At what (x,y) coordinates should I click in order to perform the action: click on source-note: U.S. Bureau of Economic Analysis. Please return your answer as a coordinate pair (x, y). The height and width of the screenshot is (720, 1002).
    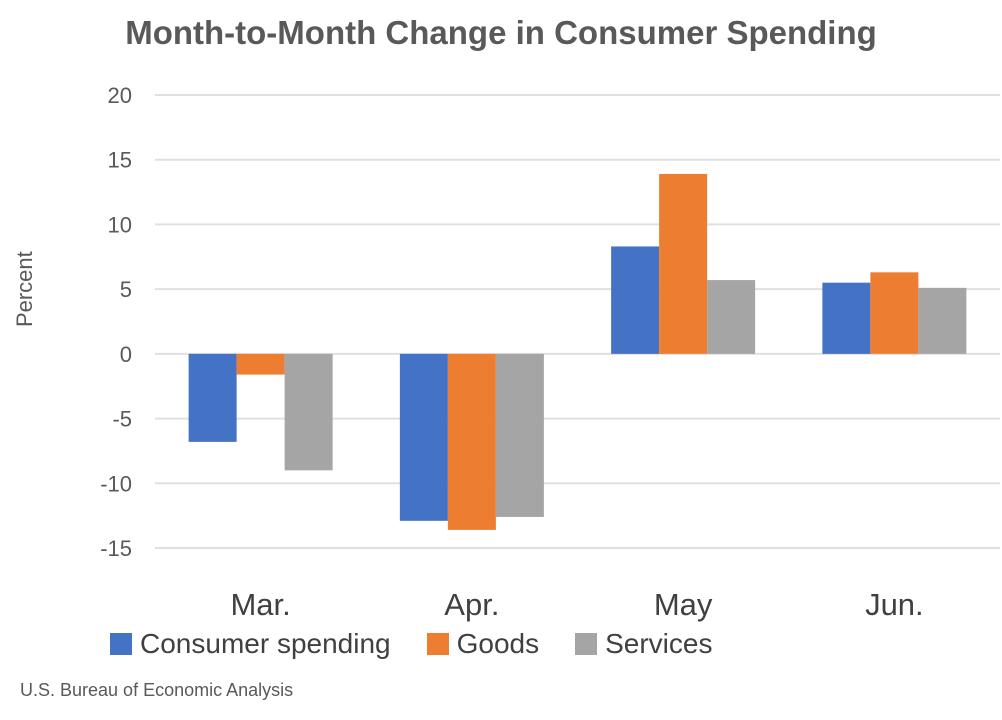
    Looking at the image, I should click on (157, 690).